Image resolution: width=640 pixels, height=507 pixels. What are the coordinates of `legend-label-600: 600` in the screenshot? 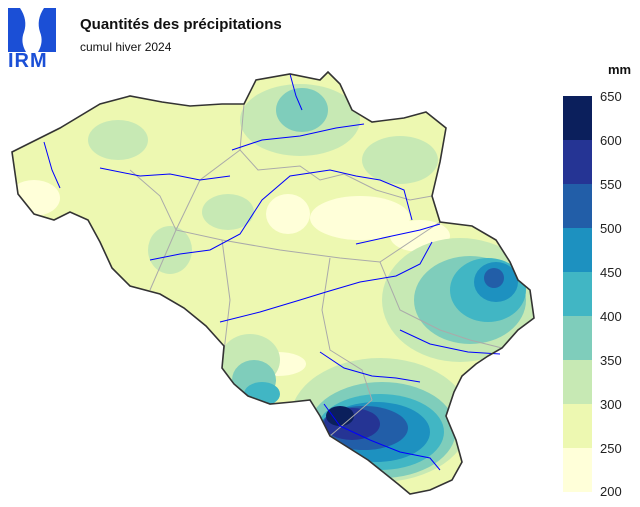 It's located at (611, 140).